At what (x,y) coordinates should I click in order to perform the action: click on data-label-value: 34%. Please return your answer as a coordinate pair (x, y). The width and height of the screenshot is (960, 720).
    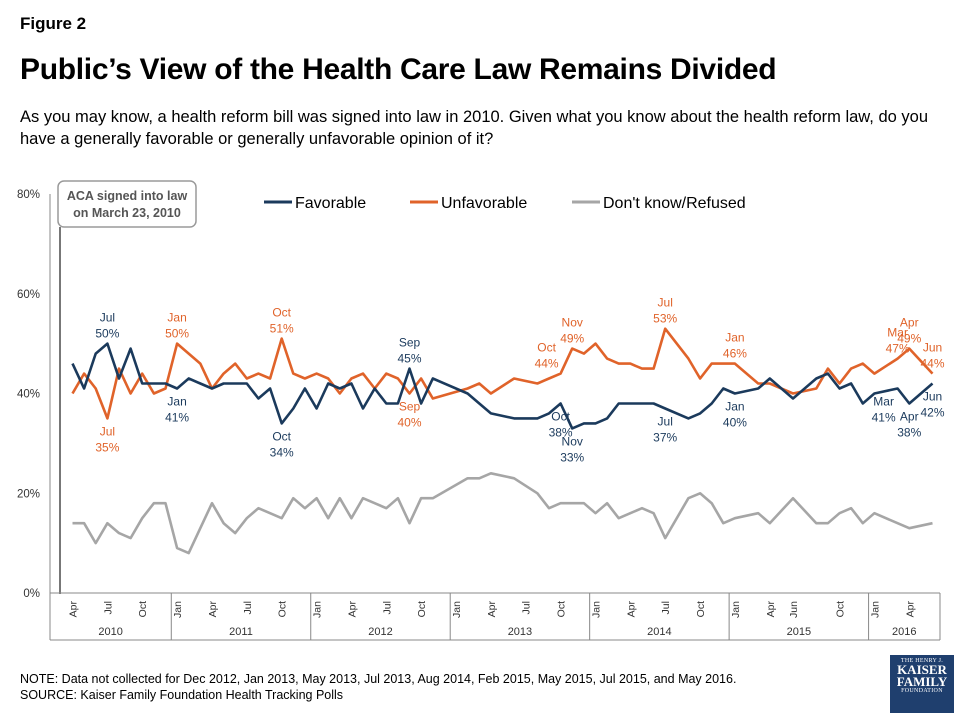
    Looking at the image, I should click on (282, 452).